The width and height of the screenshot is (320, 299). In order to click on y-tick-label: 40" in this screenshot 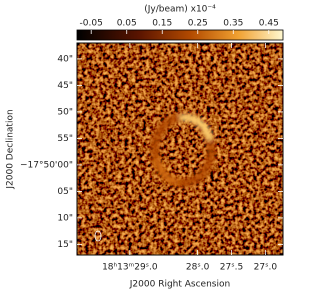, I will do `click(65, 59)`.